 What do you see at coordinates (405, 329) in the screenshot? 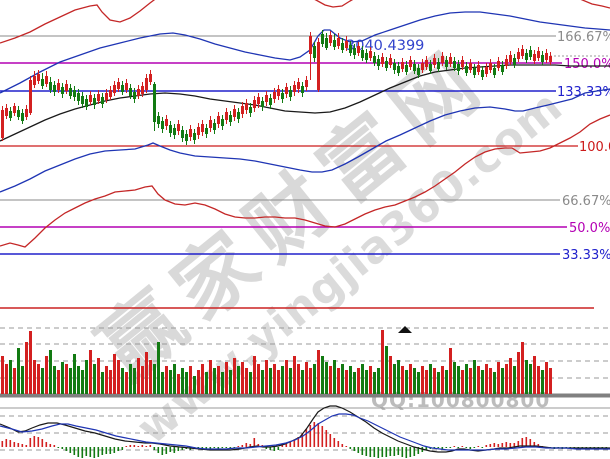
I see `triangle-up-marker` at bounding box center [405, 329].